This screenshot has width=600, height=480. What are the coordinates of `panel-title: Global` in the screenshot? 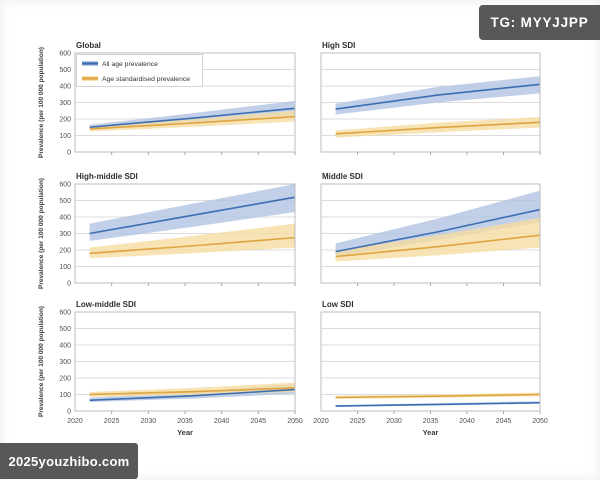 It's located at (88, 45).